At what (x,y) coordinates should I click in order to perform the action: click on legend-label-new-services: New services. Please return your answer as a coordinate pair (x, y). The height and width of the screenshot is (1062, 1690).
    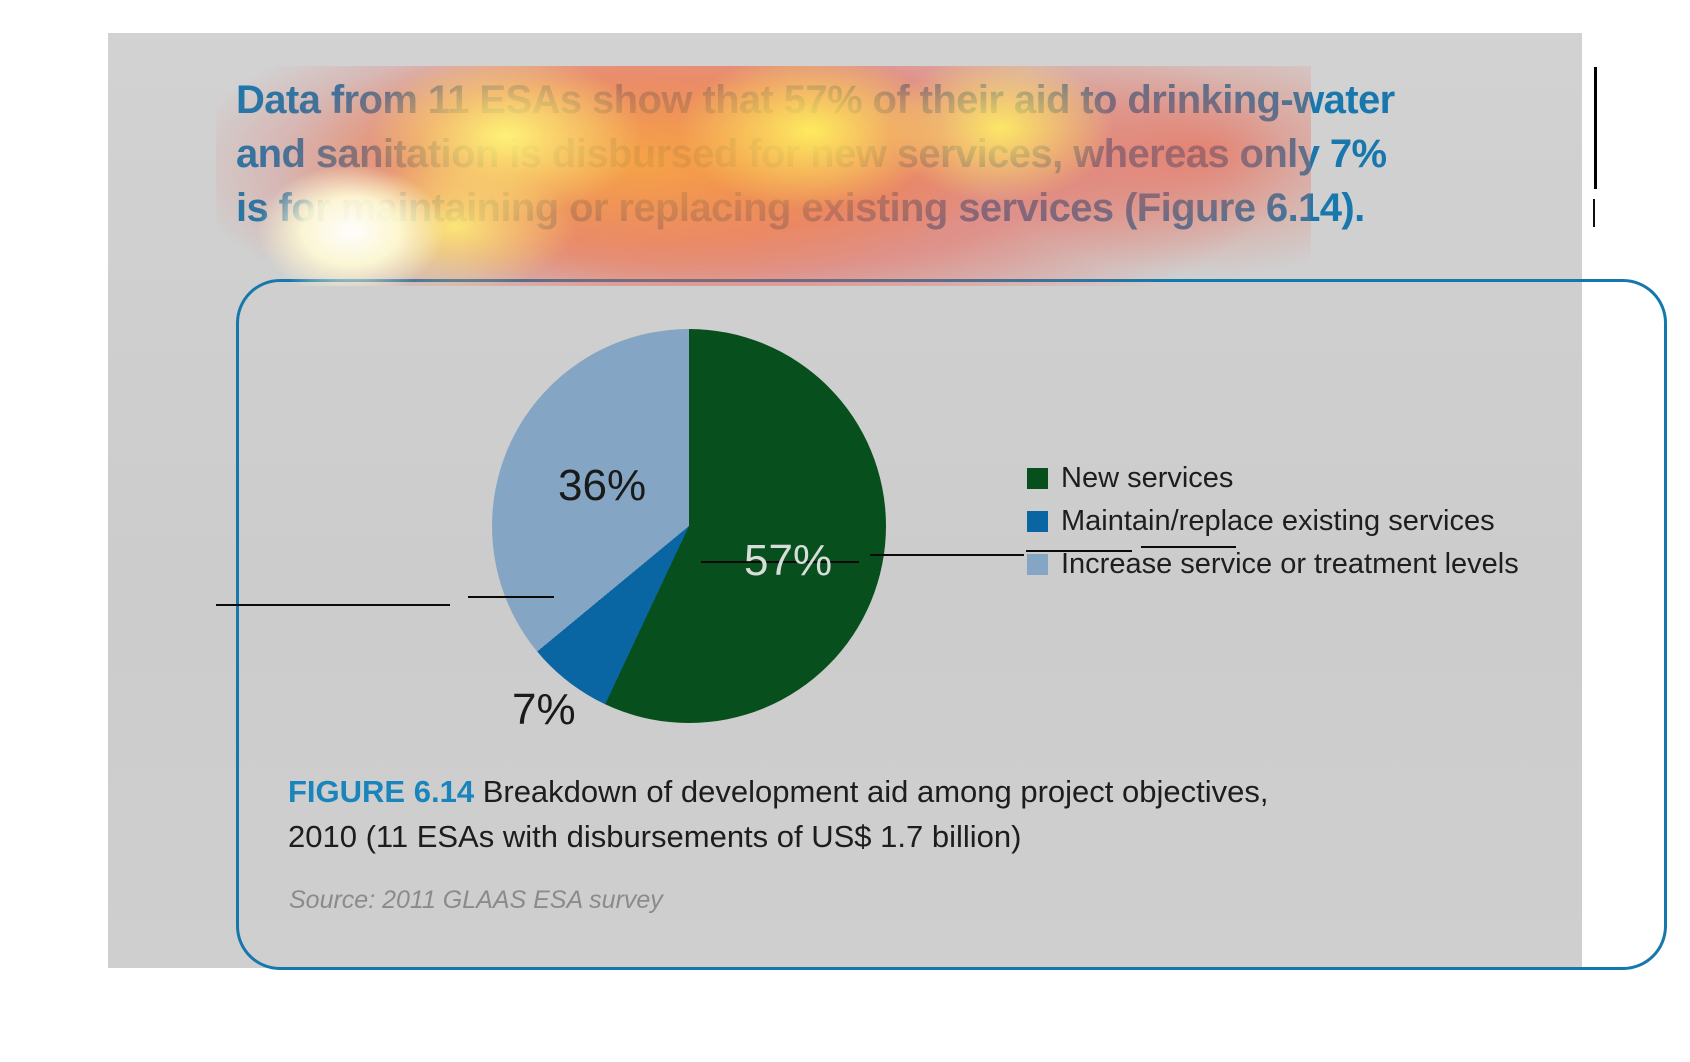
    Looking at the image, I should click on (1147, 477).